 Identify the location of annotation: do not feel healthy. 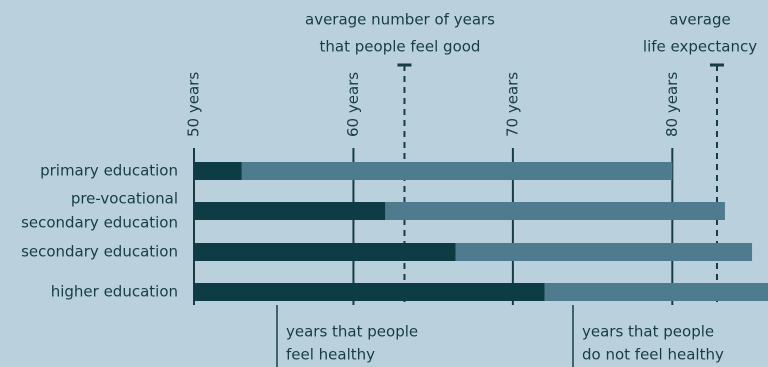
(653, 355).